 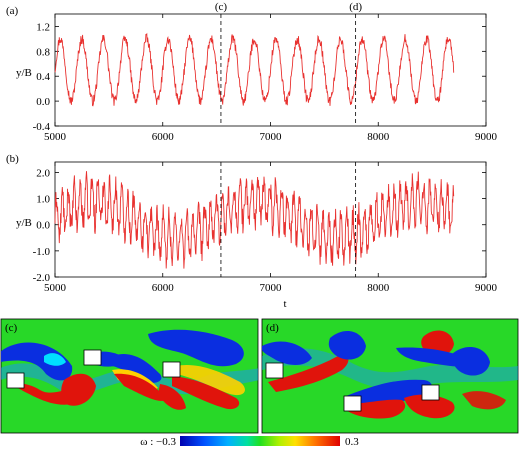 I want to click on colorbar-gradient, so click(x=260, y=441).